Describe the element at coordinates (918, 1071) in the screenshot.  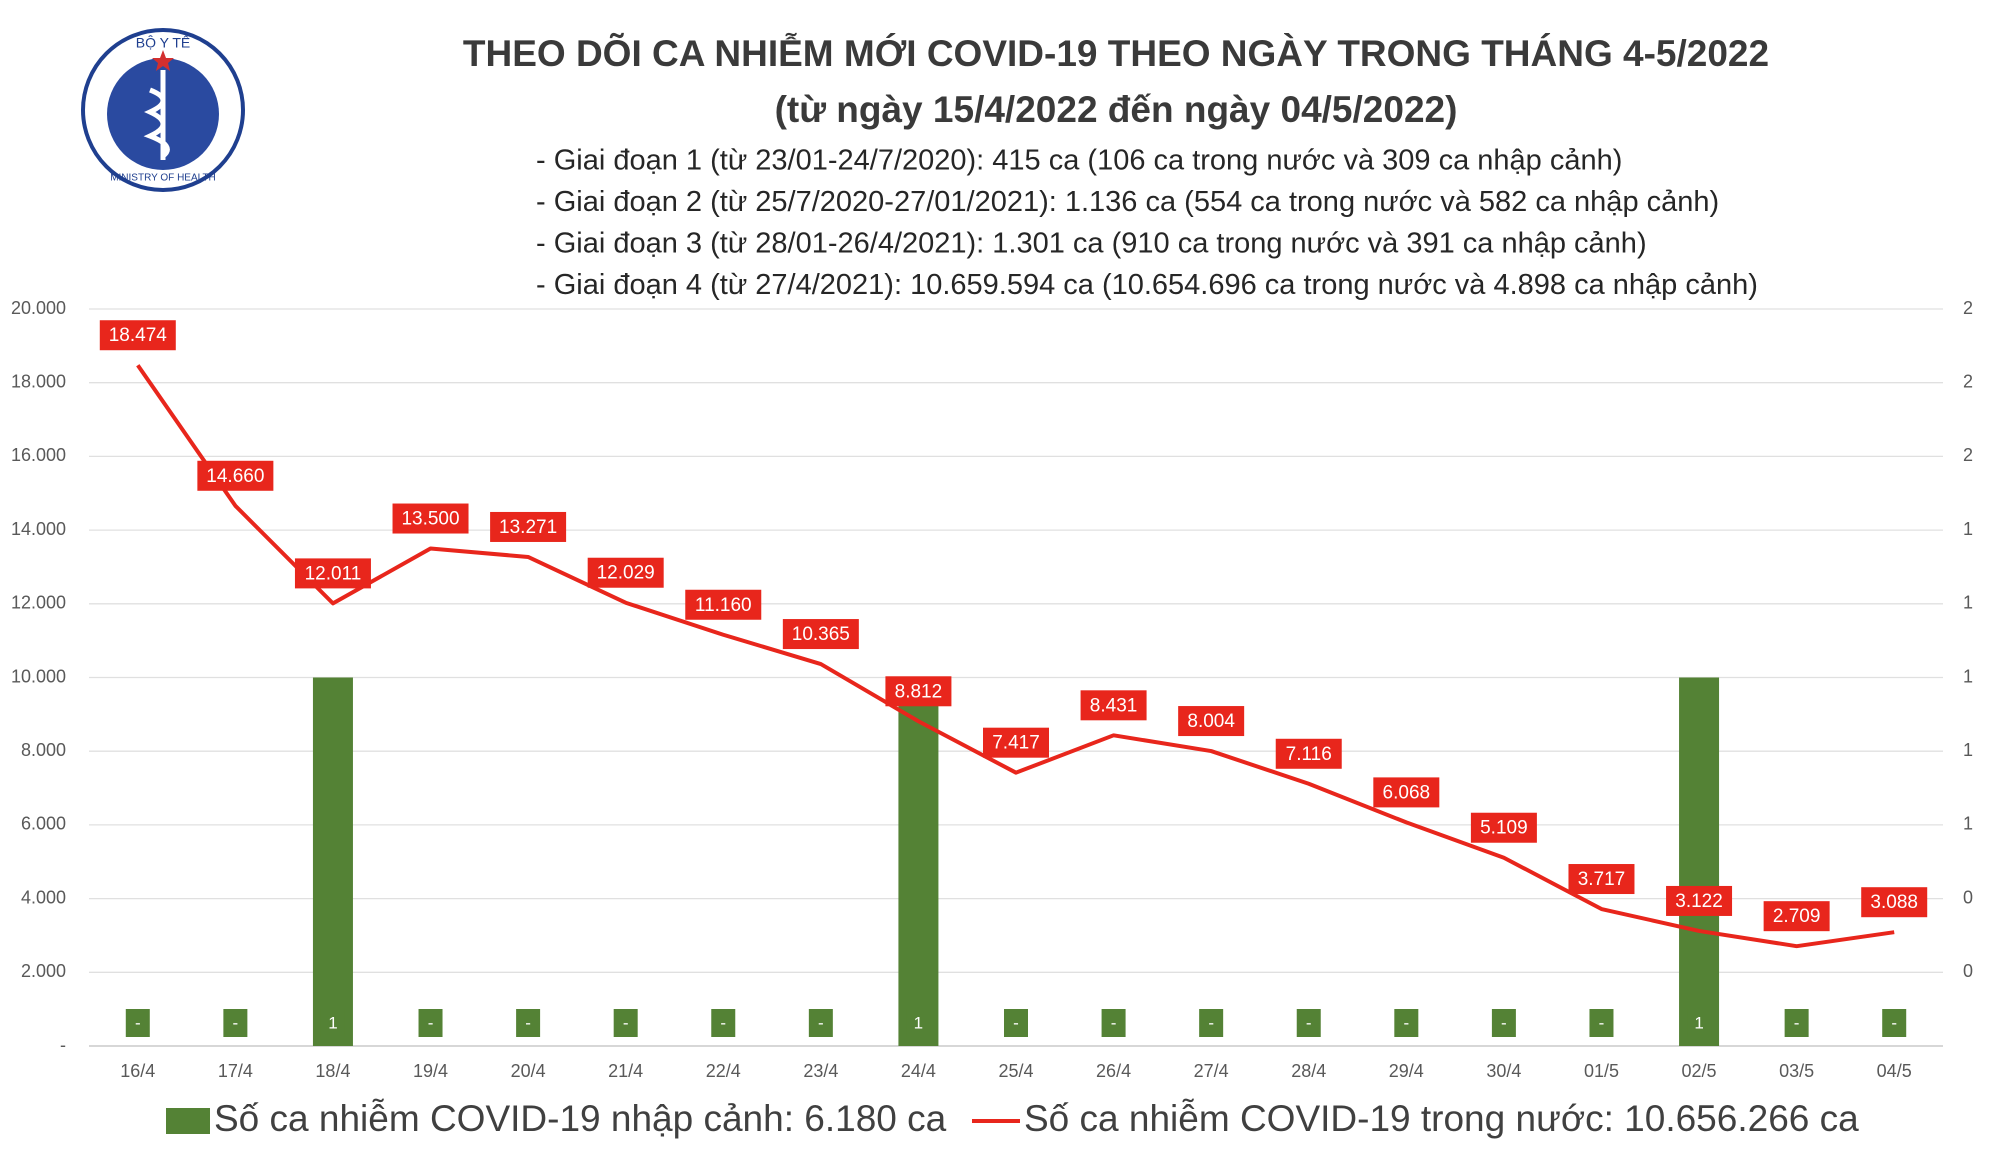
I see `x-tick-label: 24/4` at that location.